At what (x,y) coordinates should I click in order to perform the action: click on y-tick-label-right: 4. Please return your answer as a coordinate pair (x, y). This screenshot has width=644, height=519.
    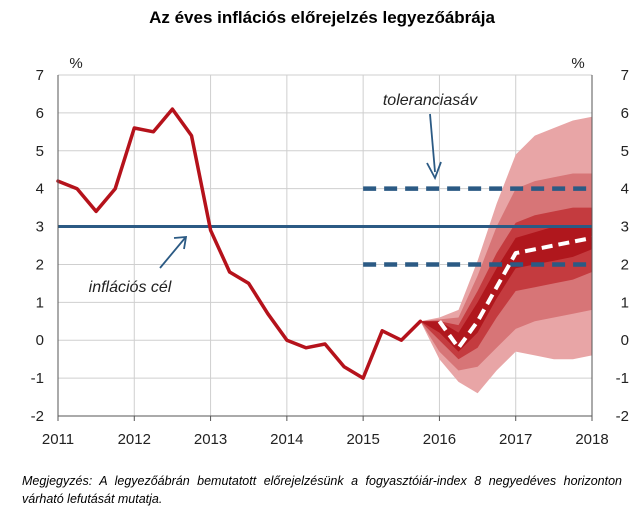
    Looking at the image, I should click on (625, 189).